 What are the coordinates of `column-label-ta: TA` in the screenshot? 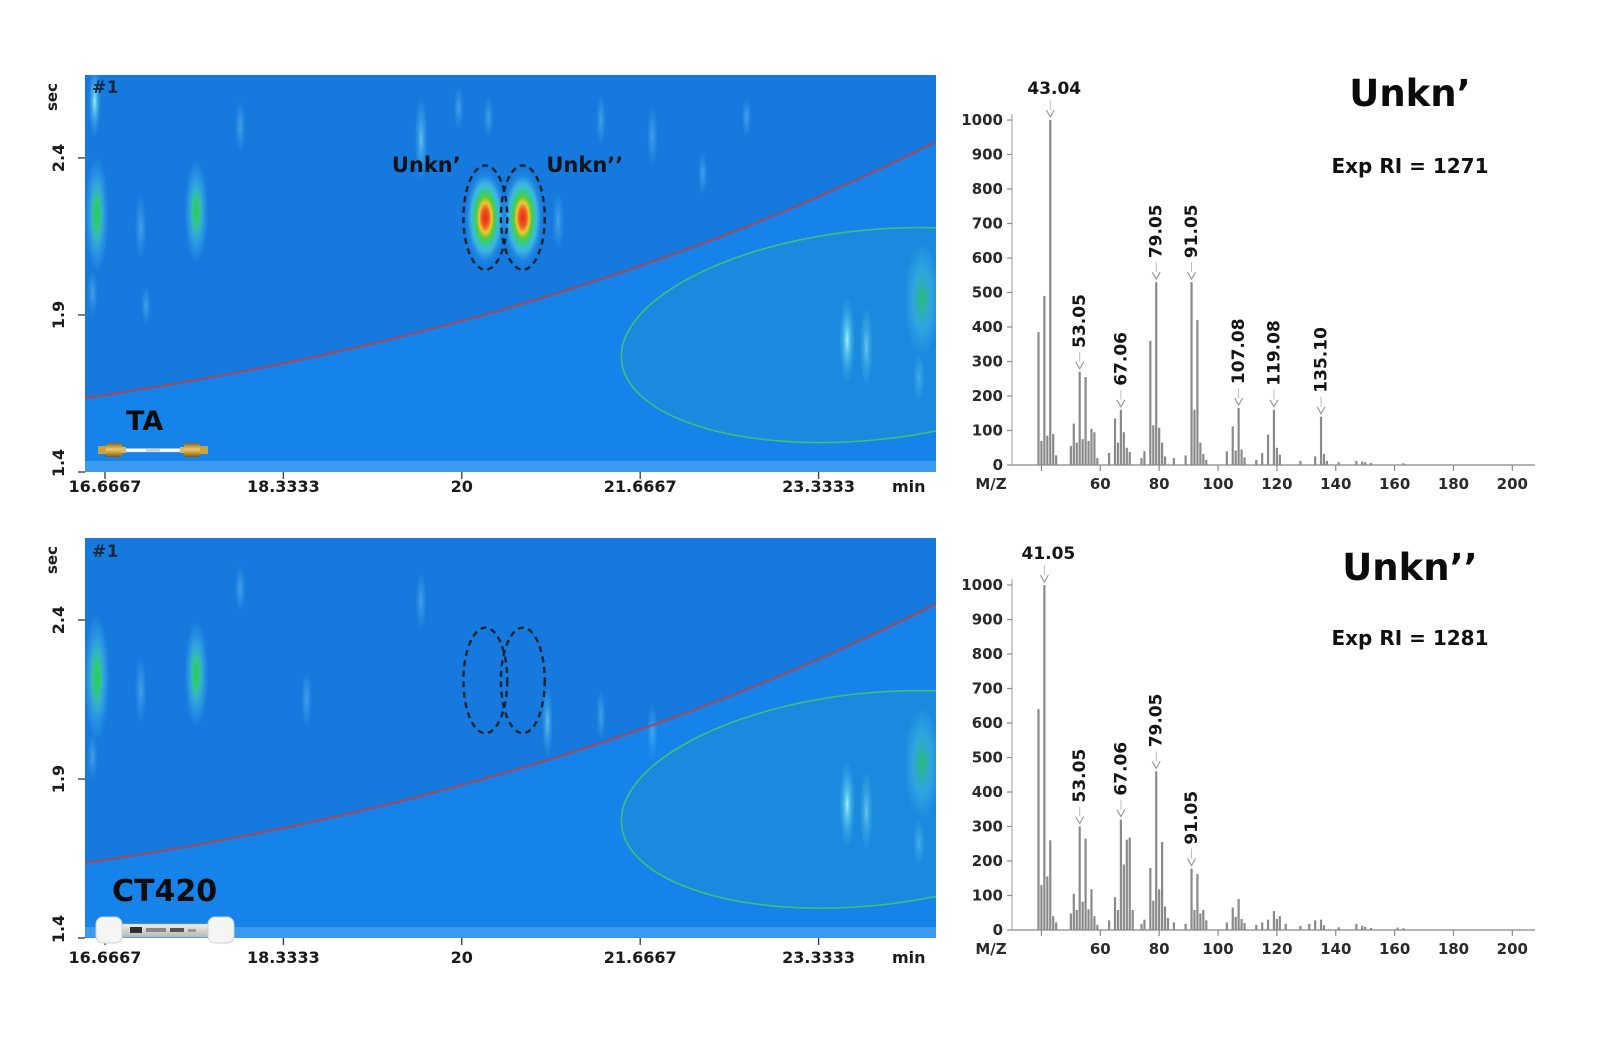 It's located at (145, 421).